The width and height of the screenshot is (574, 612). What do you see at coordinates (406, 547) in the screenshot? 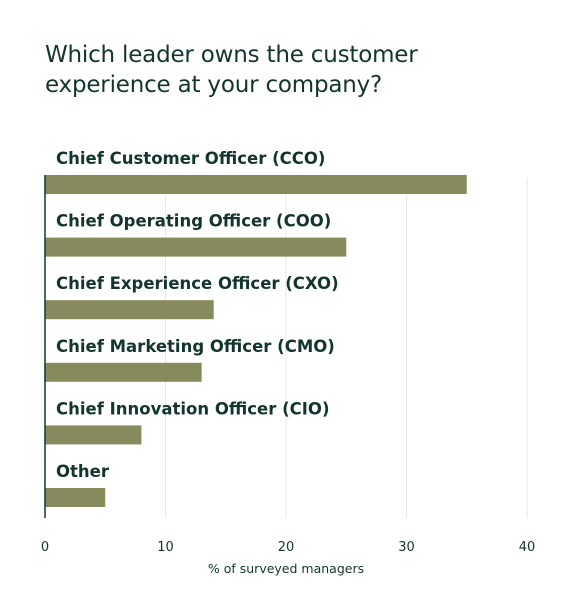
I see `x-tick-label-30: 30` at bounding box center [406, 547].